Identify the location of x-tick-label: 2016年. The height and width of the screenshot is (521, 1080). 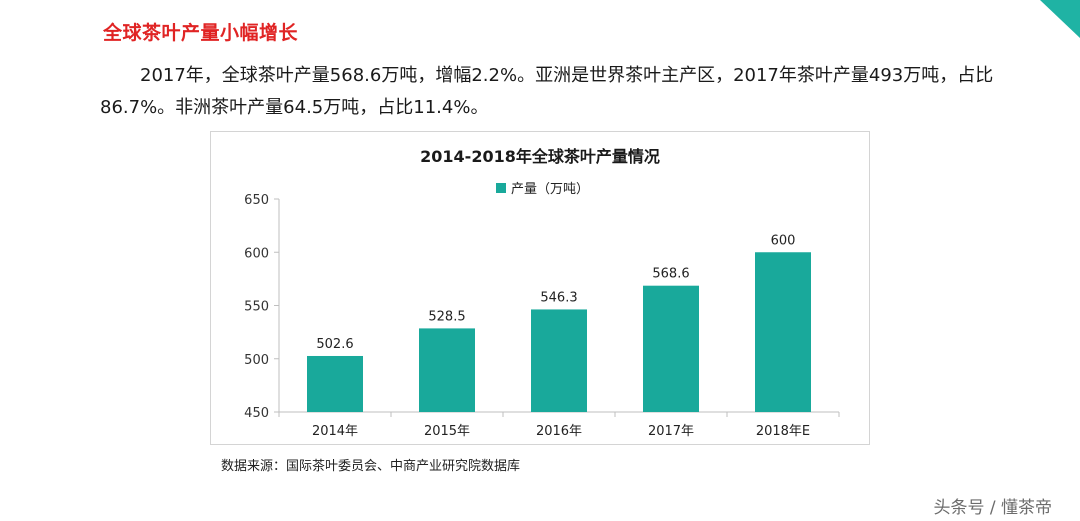
(559, 431).